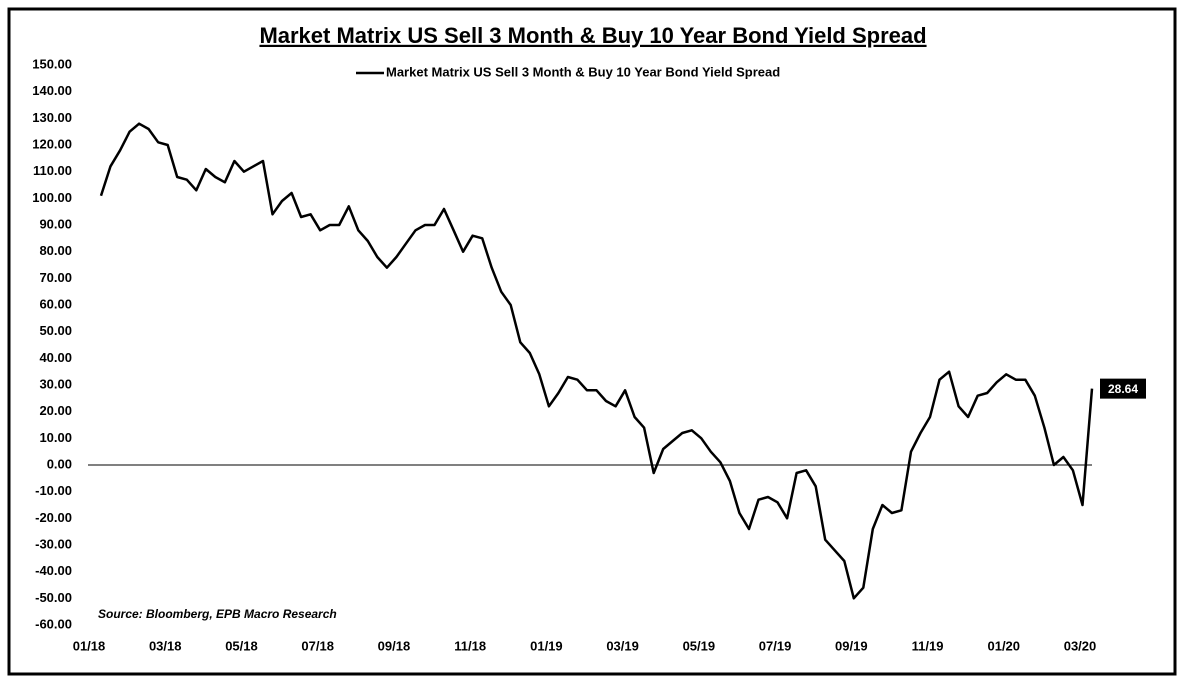  I want to click on y-tick-label: 0.00, so click(59, 463).